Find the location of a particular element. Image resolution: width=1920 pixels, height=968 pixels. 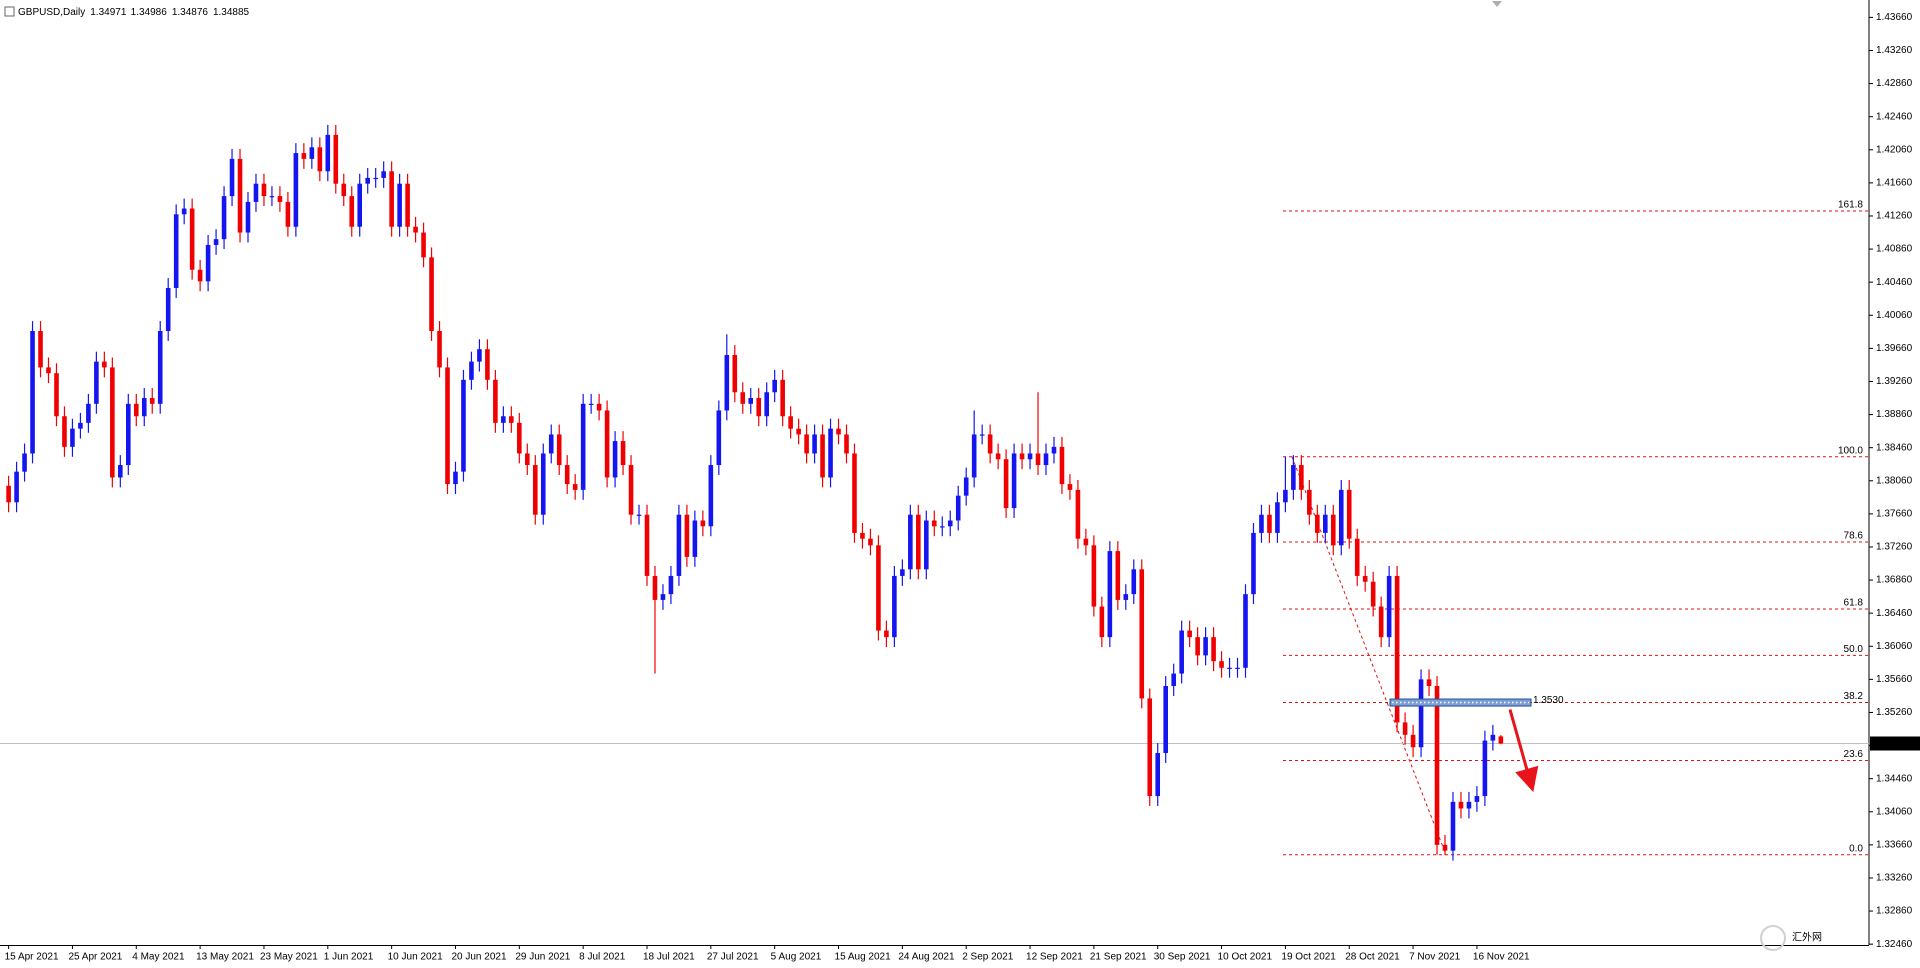

chart-header: GBPUSD,Daily 1.34971 1.34986 1.34876 1.34885 is located at coordinates (134, 12).